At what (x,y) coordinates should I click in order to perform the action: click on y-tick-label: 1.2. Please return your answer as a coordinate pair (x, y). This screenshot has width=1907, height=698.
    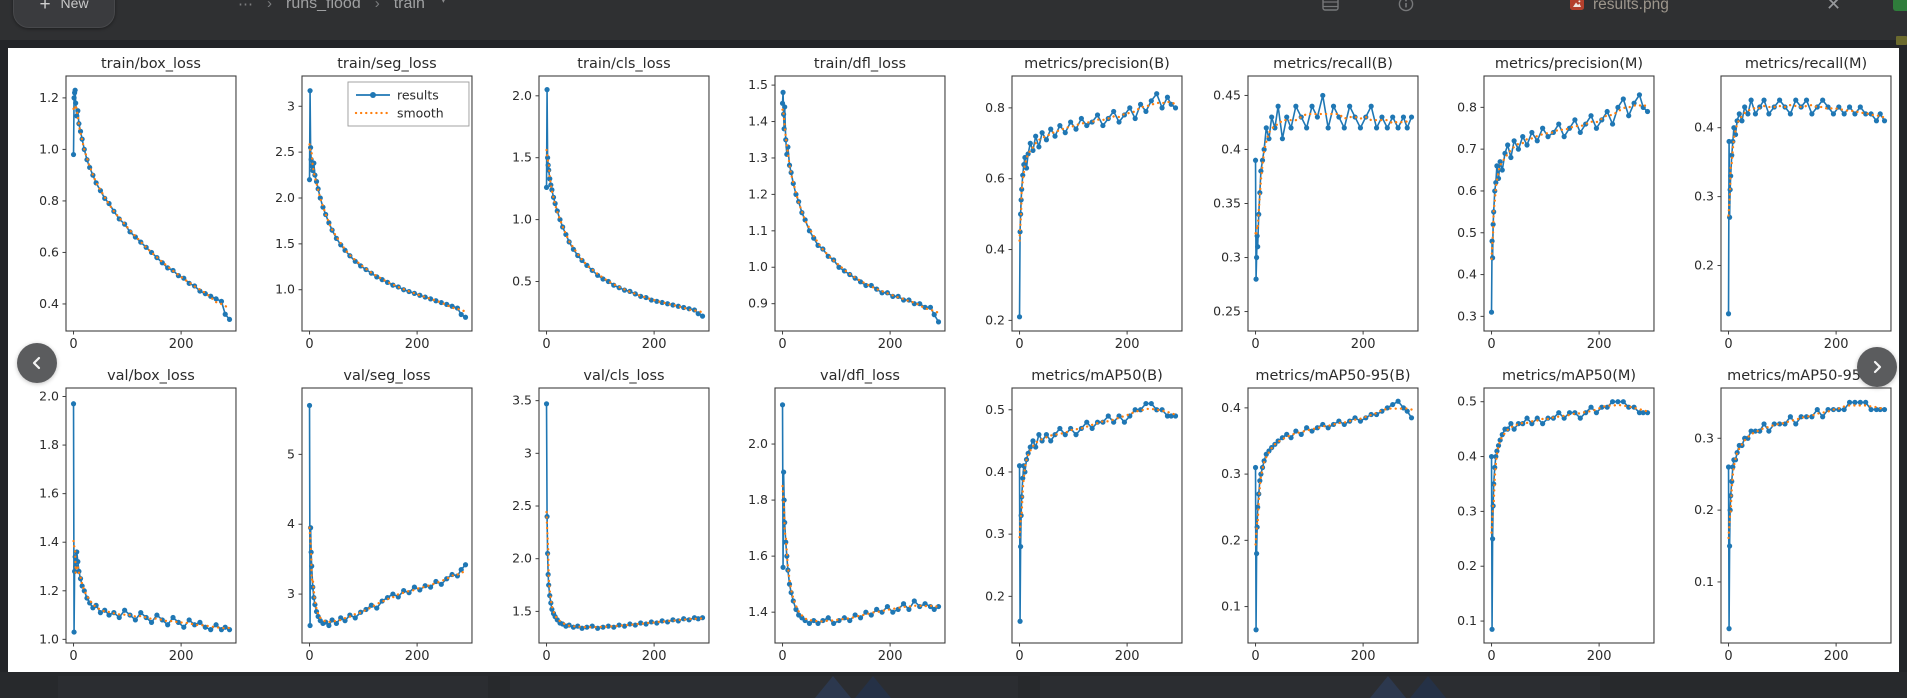
    Looking at the image, I should click on (49, 590).